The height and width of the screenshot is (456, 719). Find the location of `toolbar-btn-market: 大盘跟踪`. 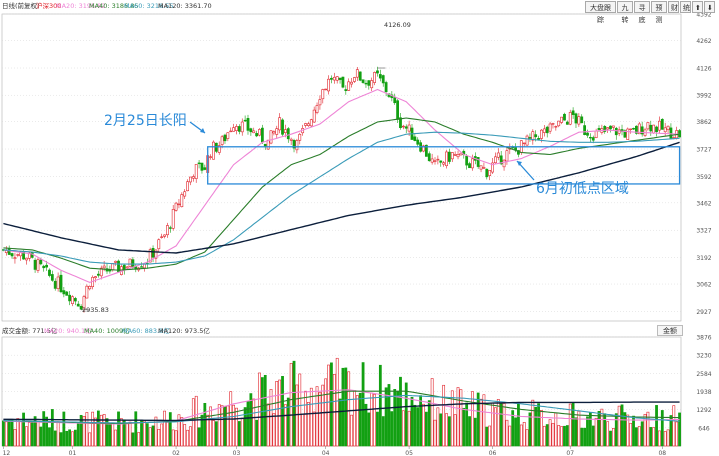

toolbar-btn-market: 大盘跟踪 is located at coordinates (600, 12).